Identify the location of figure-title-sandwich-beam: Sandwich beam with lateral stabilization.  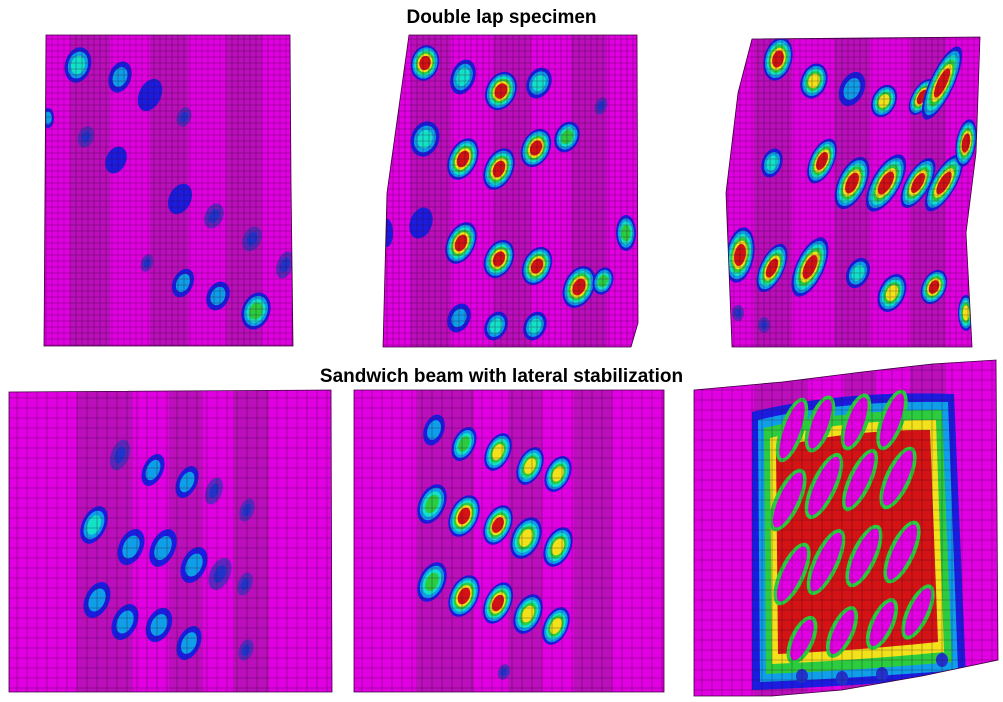
(501, 376).